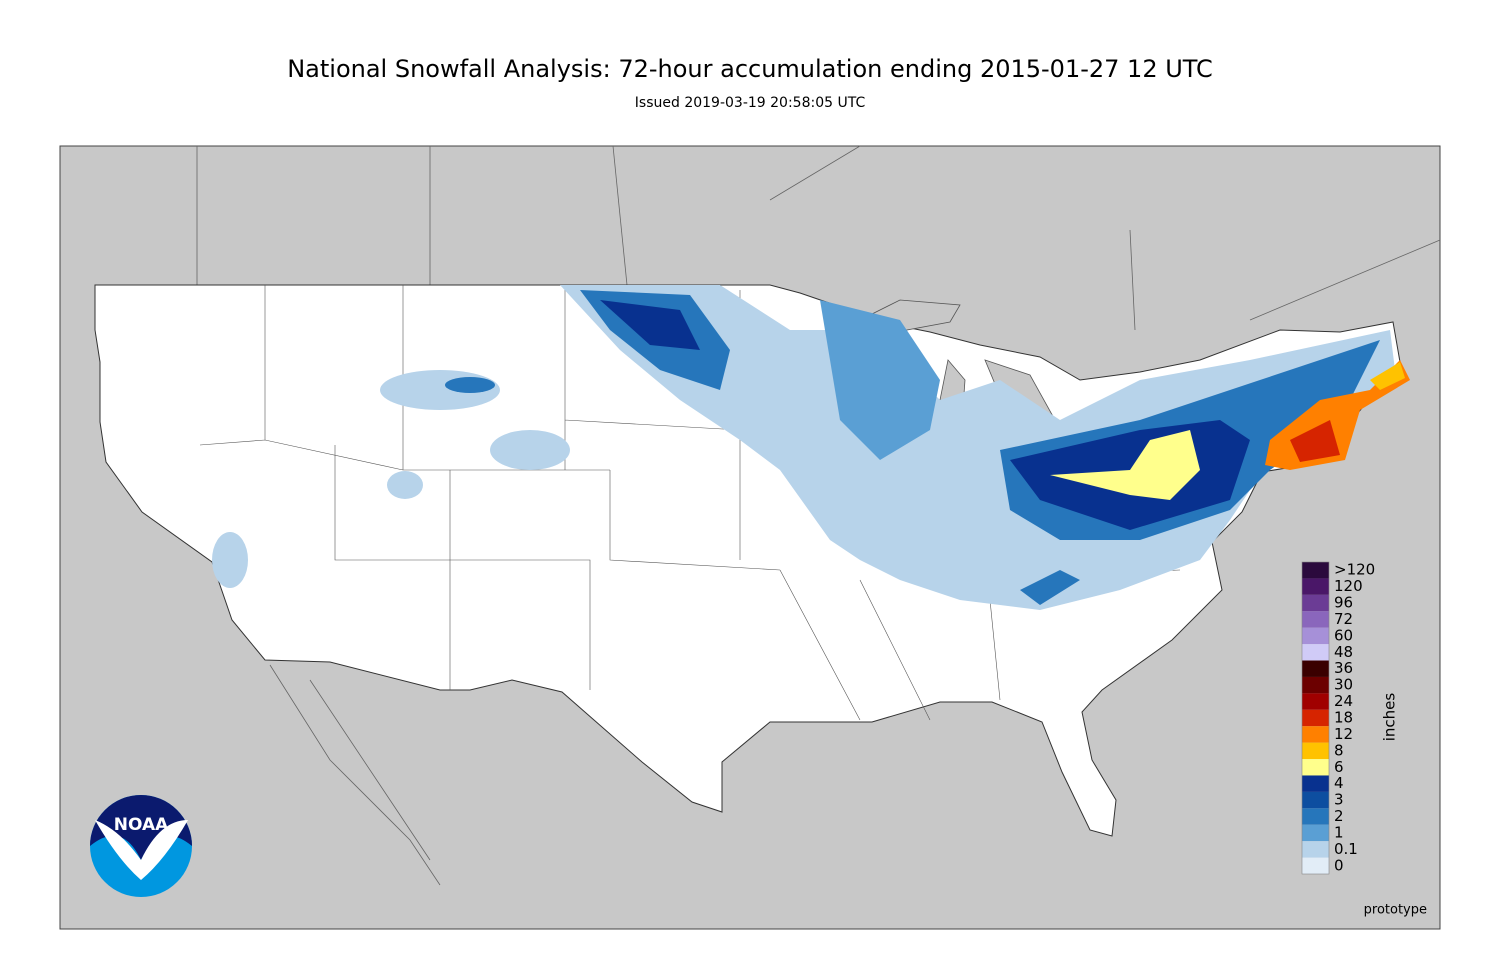  What do you see at coordinates (750, 103) in the screenshot?
I see `subtitle: Issued 2019-03-19 20:58:05 UTC` at bounding box center [750, 103].